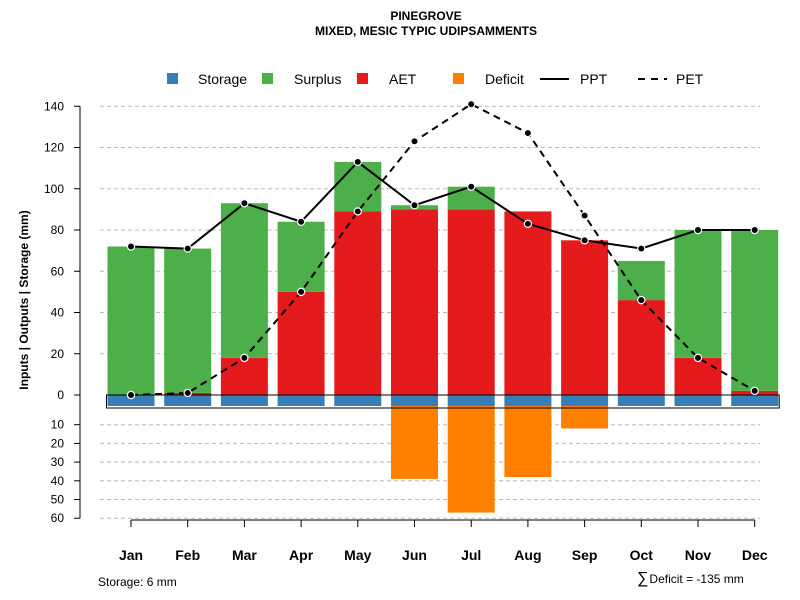  Describe the element at coordinates (641, 280) in the screenshot. I see `surplus-bar-oct` at that location.